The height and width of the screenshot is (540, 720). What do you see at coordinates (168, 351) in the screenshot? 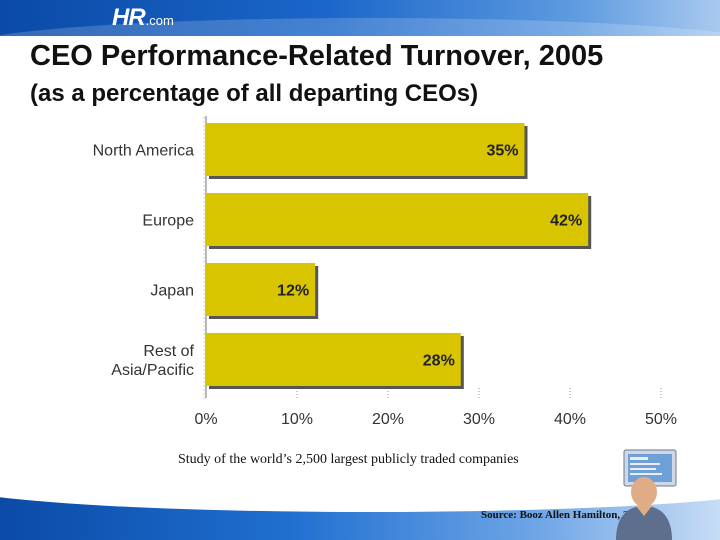
I see `category-label-line: Rest of` at bounding box center [168, 351].